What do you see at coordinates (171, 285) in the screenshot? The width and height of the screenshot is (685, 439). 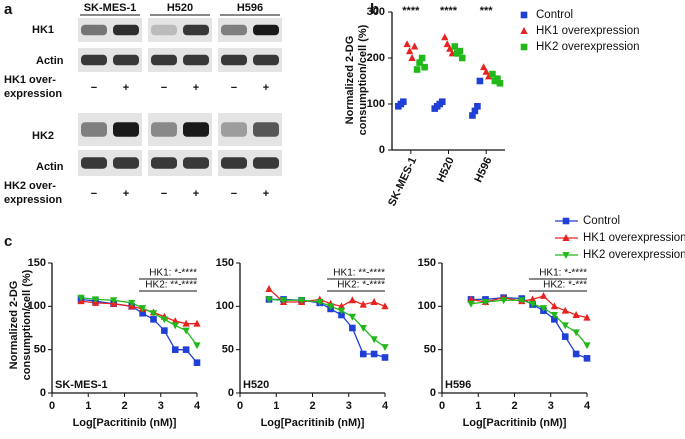 I see `significance-annotation: HK2: **-****` at bounding box center [171, 285].